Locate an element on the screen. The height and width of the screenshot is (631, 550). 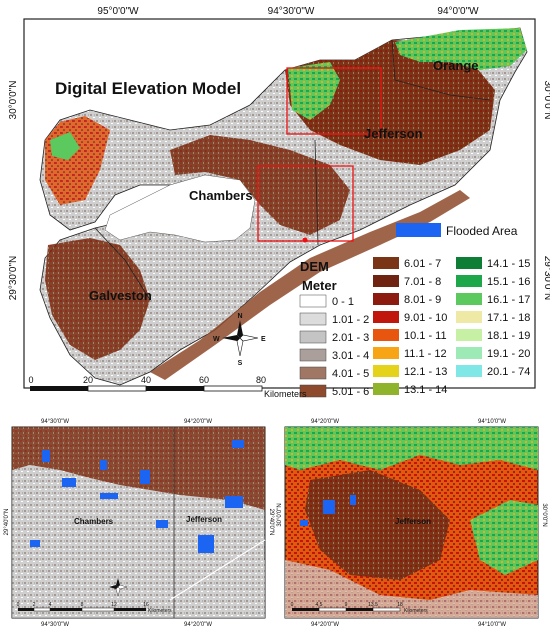
main-left-coord-2: 29°30'0"N is located at coordinates (13, 278).